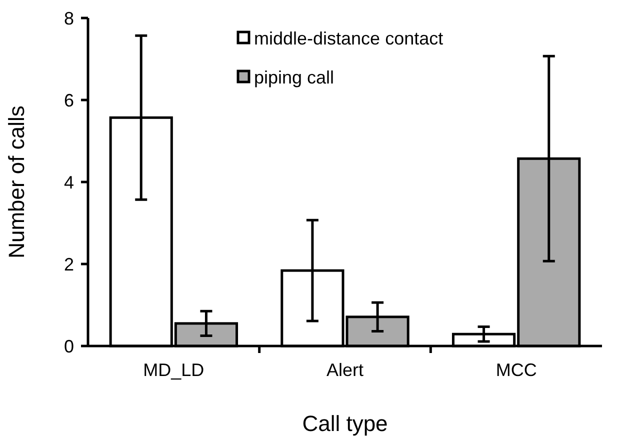 The image size is (622, 443). What do you see at coordinates (345, 423) in the screenshot?
I see `x-axis-title: Call type` at bounding box center [345, 423].